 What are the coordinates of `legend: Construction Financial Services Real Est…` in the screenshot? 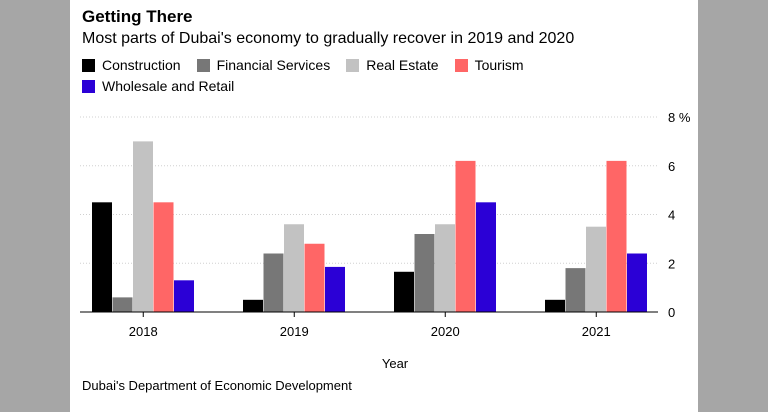 It's located at (362, 75).